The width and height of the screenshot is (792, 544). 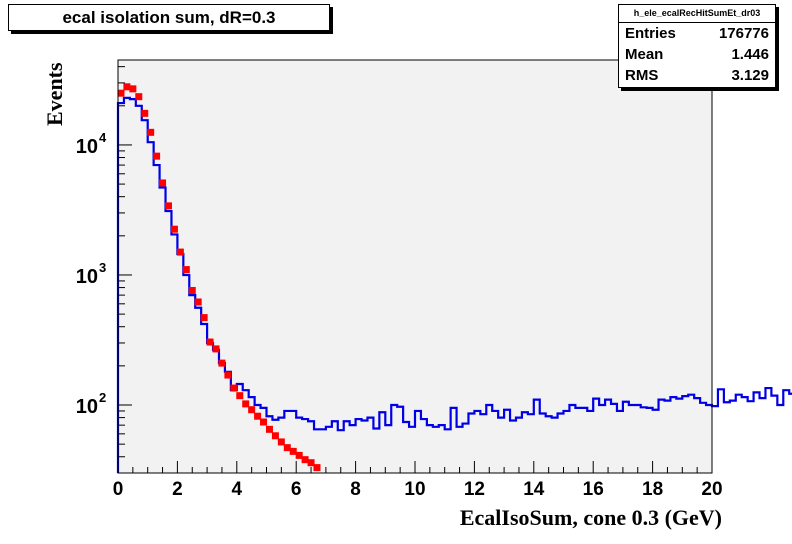 What do you see at coordinates (593, 489) in the screenshot?
I see `x-tick-label: 16` at bounding box center [593, 489].